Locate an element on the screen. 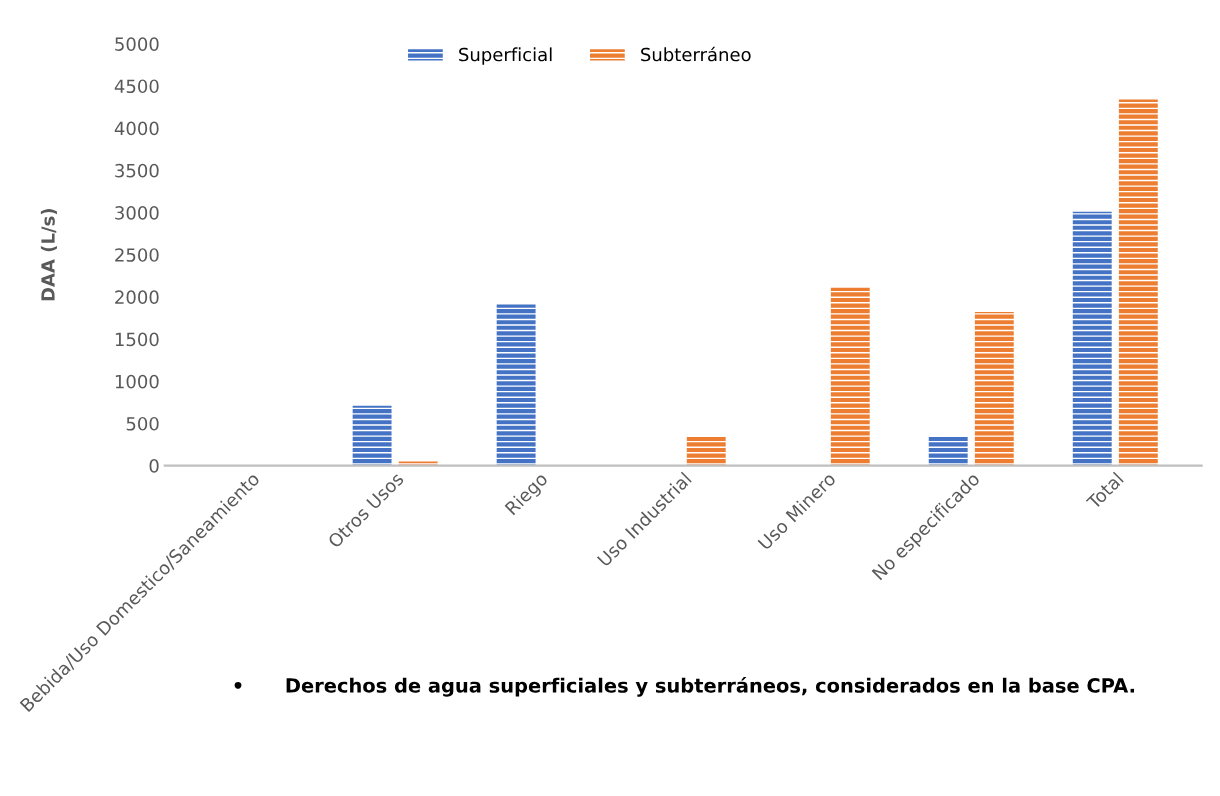 The image size is (1220, 796). y-tick-label: 1500 is located at coordinates (137, 339).